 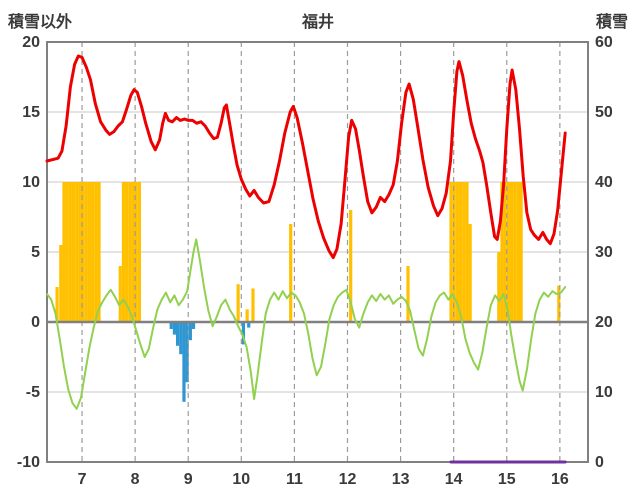 What do you see at coordinates (604, 182) in the screenshot?
I see `right-axis-tick-label: 40` at bounding box center [604, 182].